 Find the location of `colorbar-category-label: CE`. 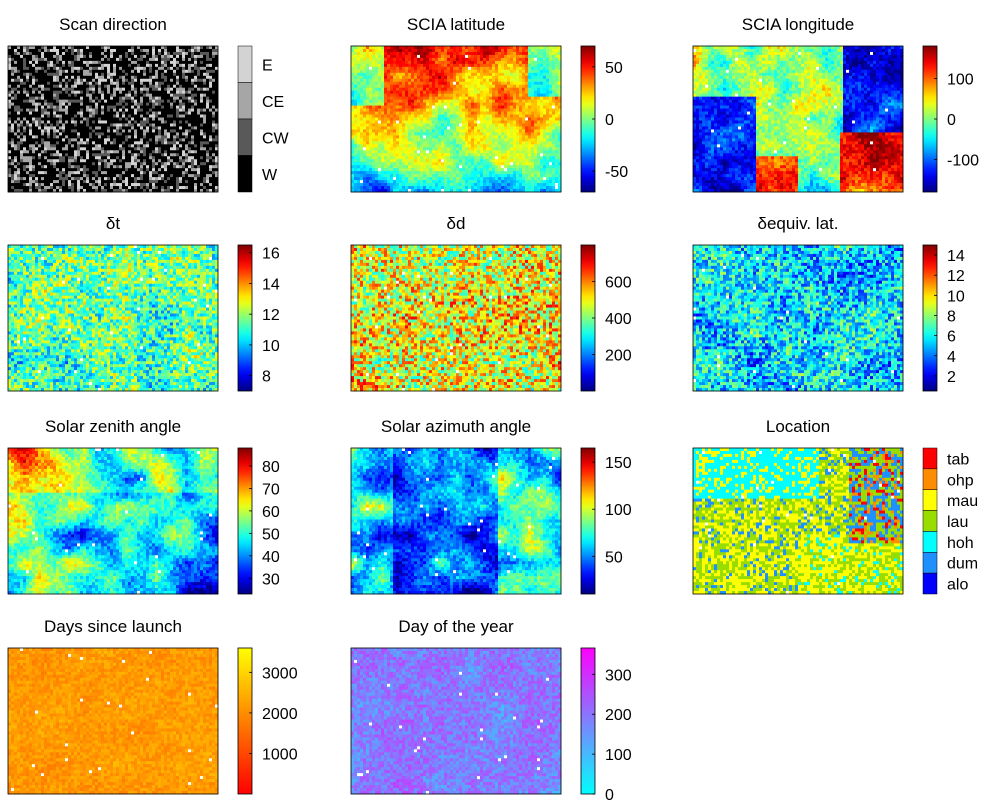

colorbar-category-label: CE is located at coordinates (273, 102).